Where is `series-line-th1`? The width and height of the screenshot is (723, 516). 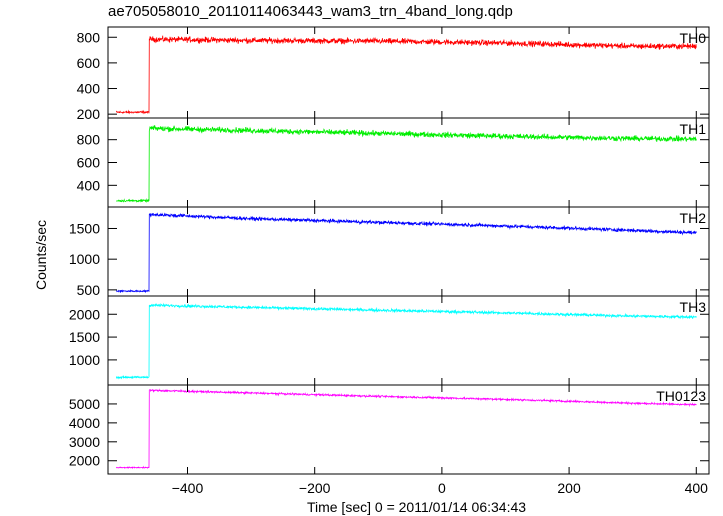 series-line-th1 is located at coordinates (406, 164).